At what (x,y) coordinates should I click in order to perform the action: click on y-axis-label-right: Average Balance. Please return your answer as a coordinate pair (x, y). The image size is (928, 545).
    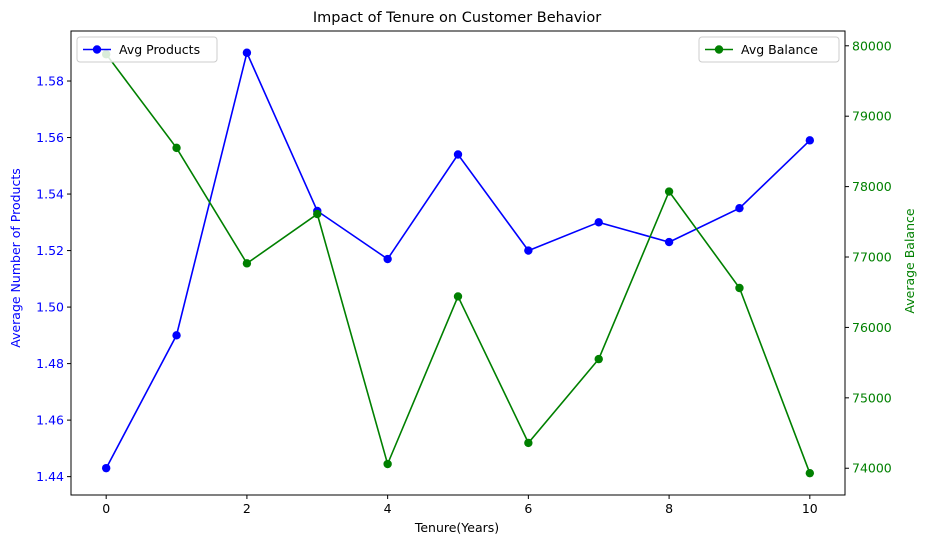
    Looking at the image, I should click on (909, 260).